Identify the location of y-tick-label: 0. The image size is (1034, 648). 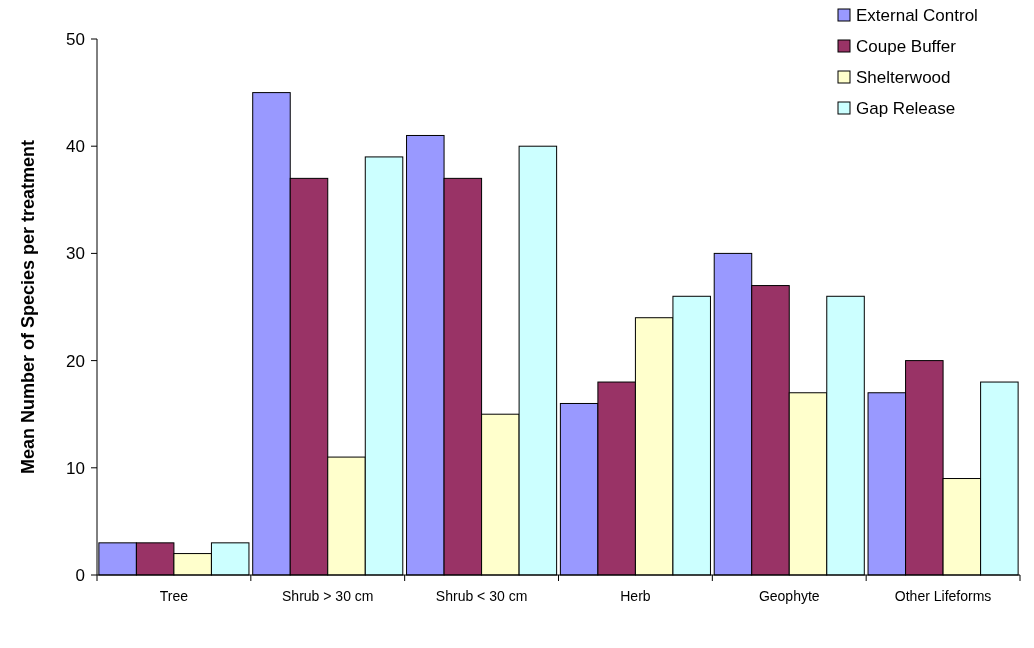
(80, 575).